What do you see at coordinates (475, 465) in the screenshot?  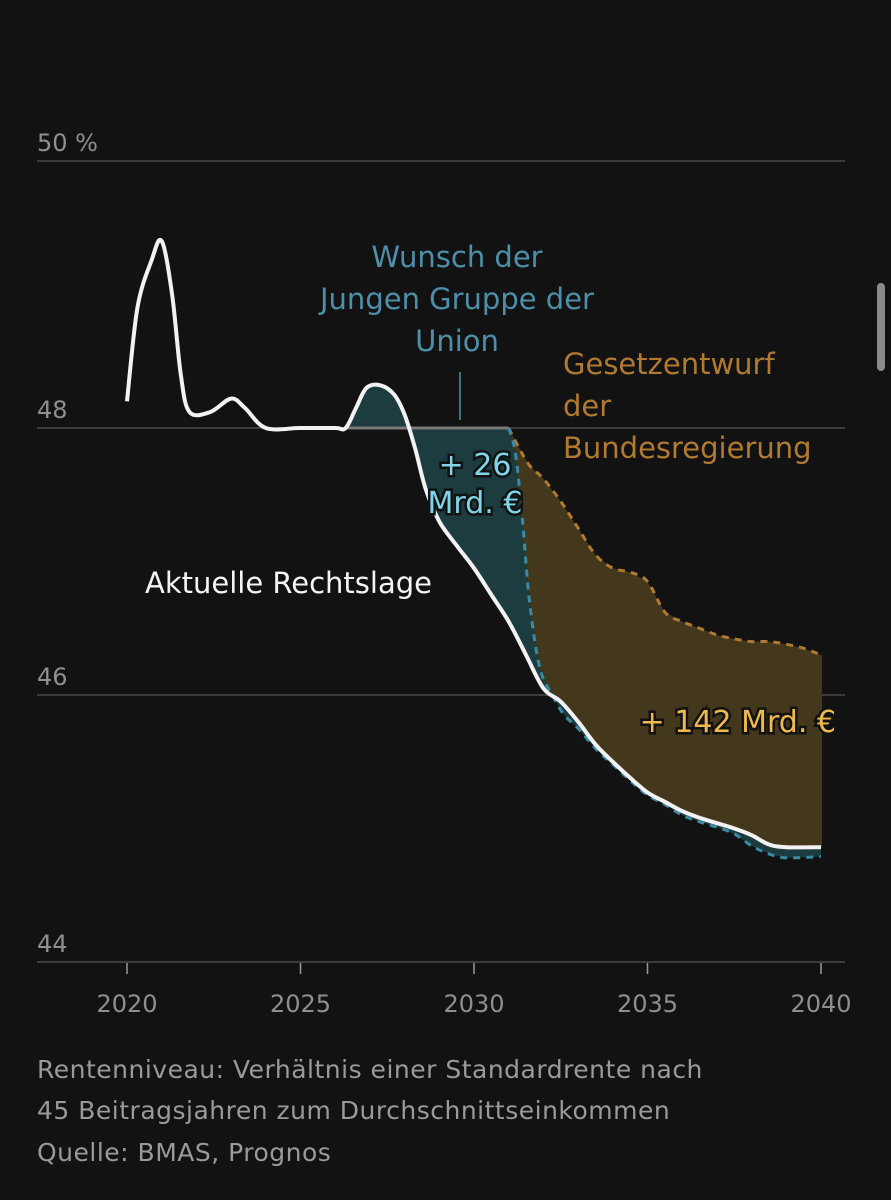 I see `union-value-line-1: + 26` at bounding box center [475, 465].